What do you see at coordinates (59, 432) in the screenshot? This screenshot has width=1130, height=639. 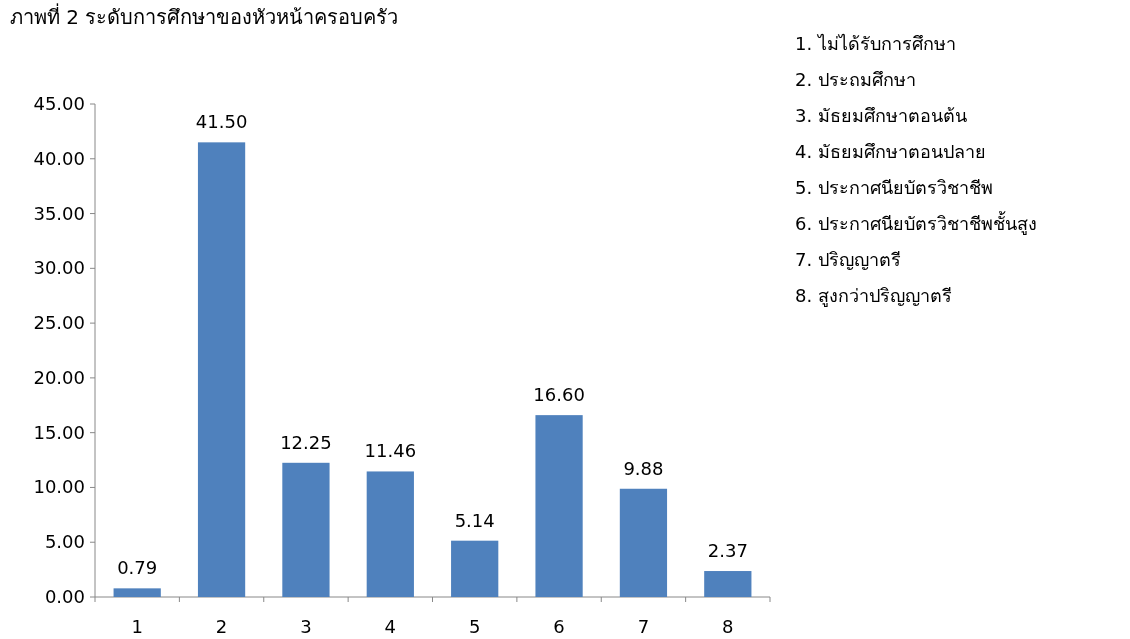 I see `y-tick-label: 15.00` at bounding box center [59, 432].